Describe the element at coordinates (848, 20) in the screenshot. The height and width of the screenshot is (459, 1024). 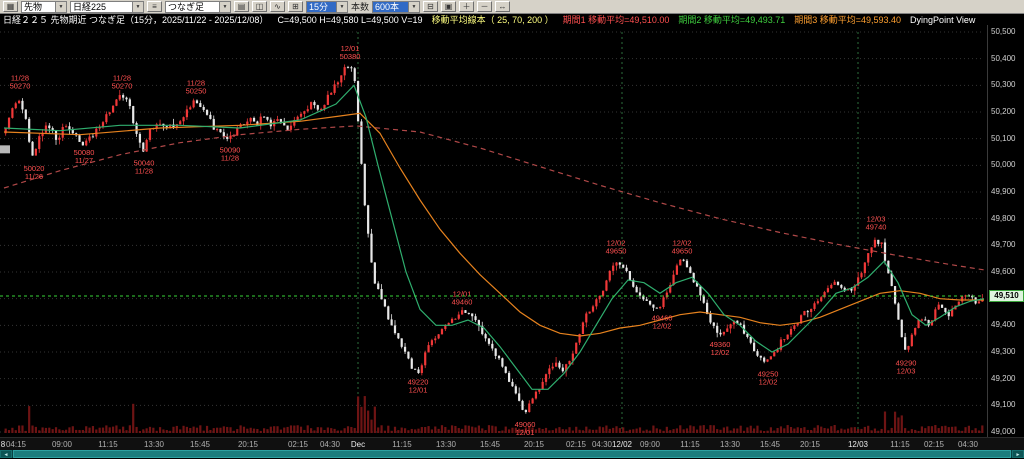
I see `info-segment-6: 期間3 移動平均=49,593.40` at that location.